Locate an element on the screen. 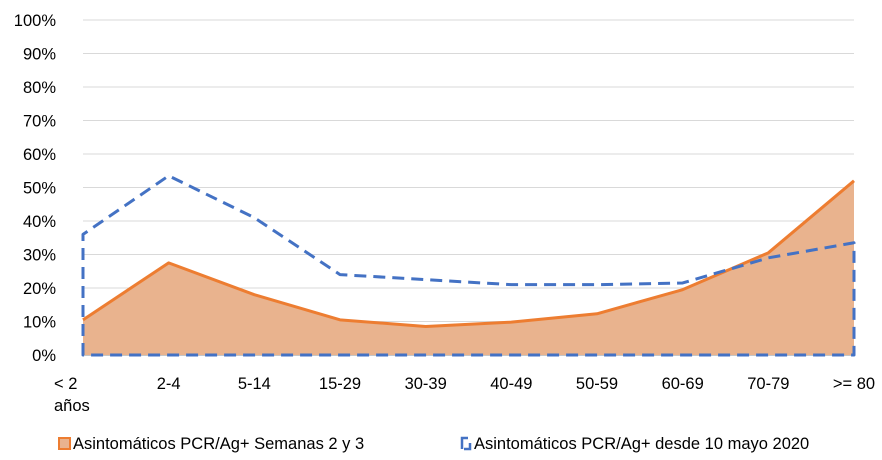  y-tick-label: 10% is located at coordinates (39, 323).